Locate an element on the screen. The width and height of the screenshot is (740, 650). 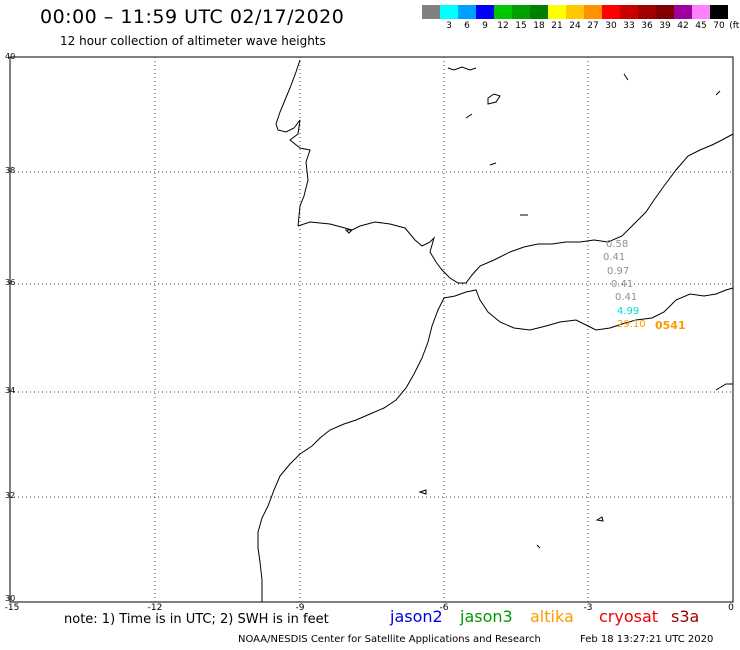
legend-tick-label: 18 is located at coordinates (539, 26).